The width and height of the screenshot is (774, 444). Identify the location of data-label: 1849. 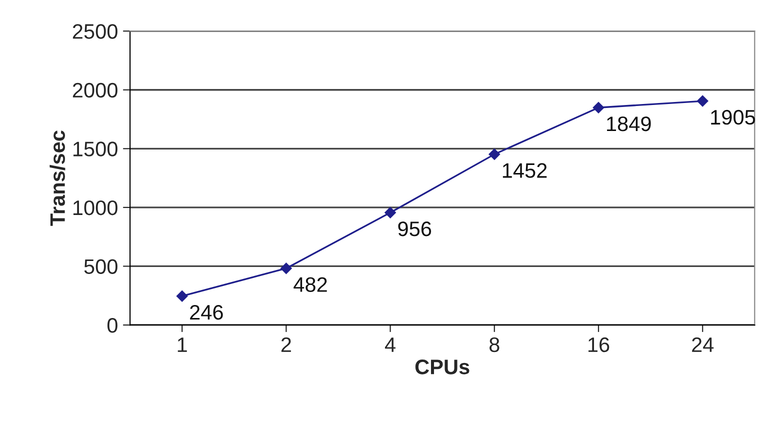
(629, 124).